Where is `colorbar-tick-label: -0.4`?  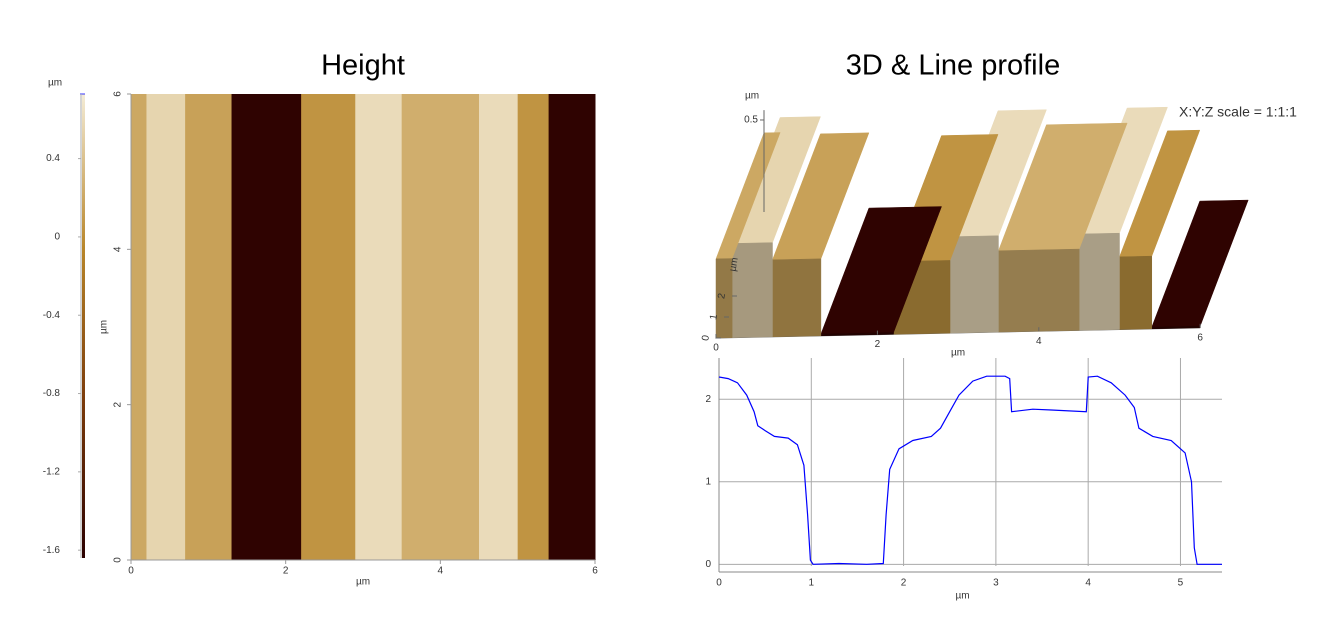 colorbar-tick-label: -0.4 is located at coordinates (52, 315).